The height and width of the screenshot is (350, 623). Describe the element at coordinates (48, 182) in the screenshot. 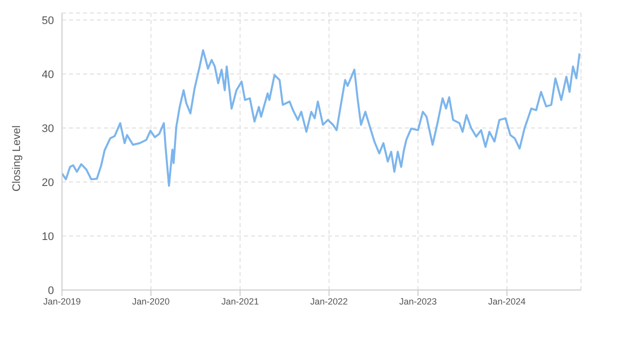

I see `y-tick-label: 20` at that location.